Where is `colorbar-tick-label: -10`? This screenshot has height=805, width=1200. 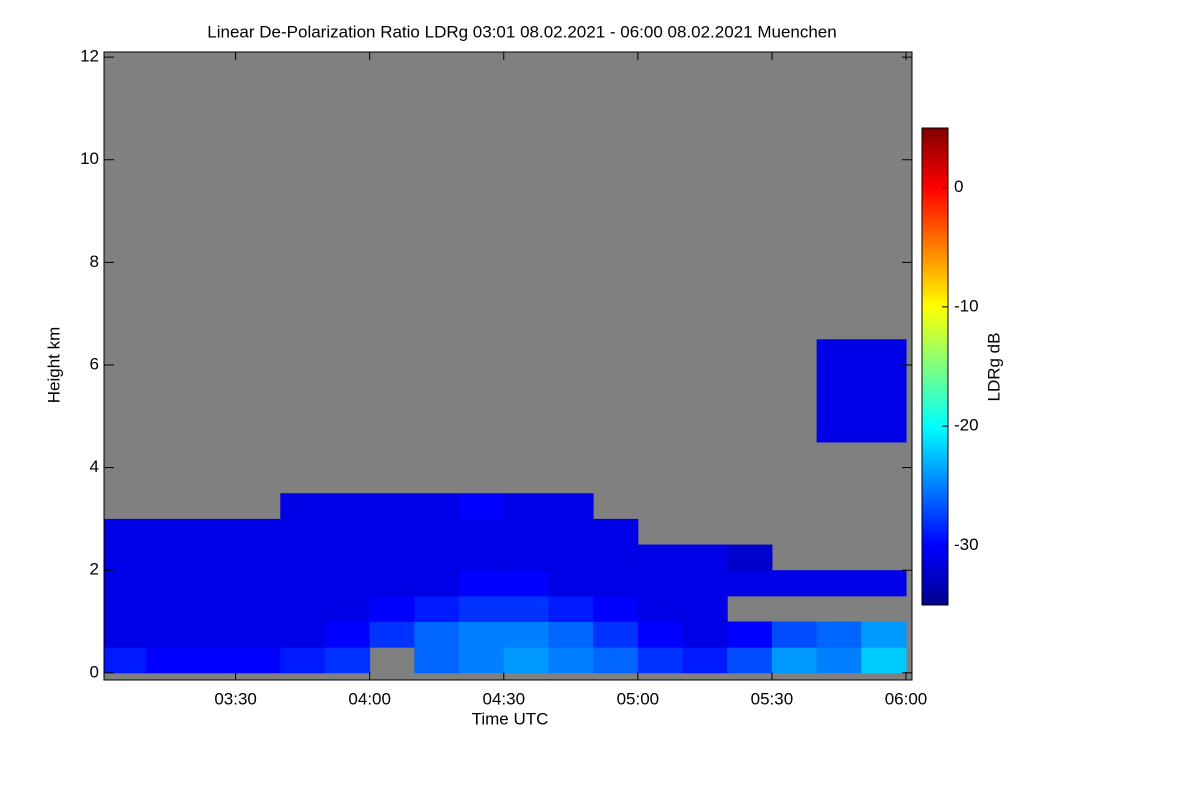
colorbar-tick-label: -10 is located at coordinates (966, 305).